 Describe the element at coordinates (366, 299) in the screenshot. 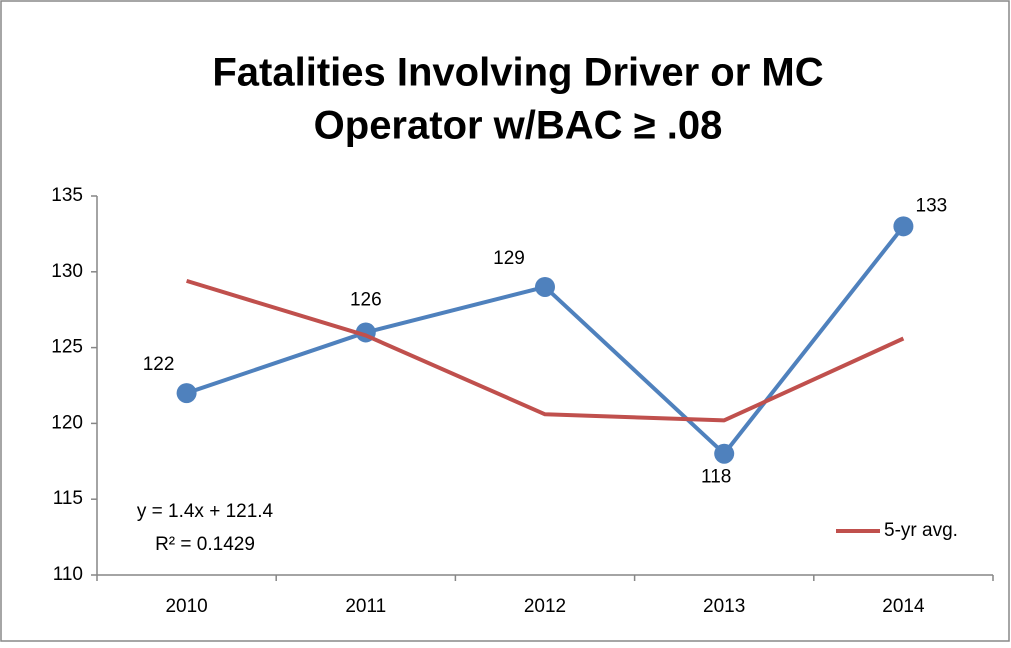

I see `data-label: 126` at that location.